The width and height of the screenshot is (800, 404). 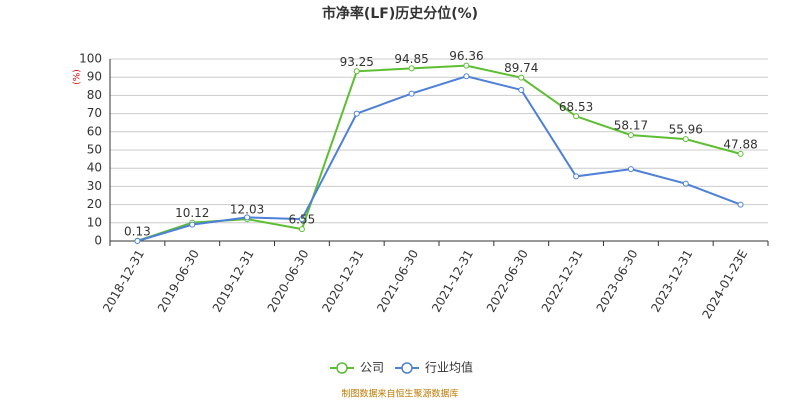 I want to click on x-tick-label: 2022-06-30, so click(x=507, y=280).